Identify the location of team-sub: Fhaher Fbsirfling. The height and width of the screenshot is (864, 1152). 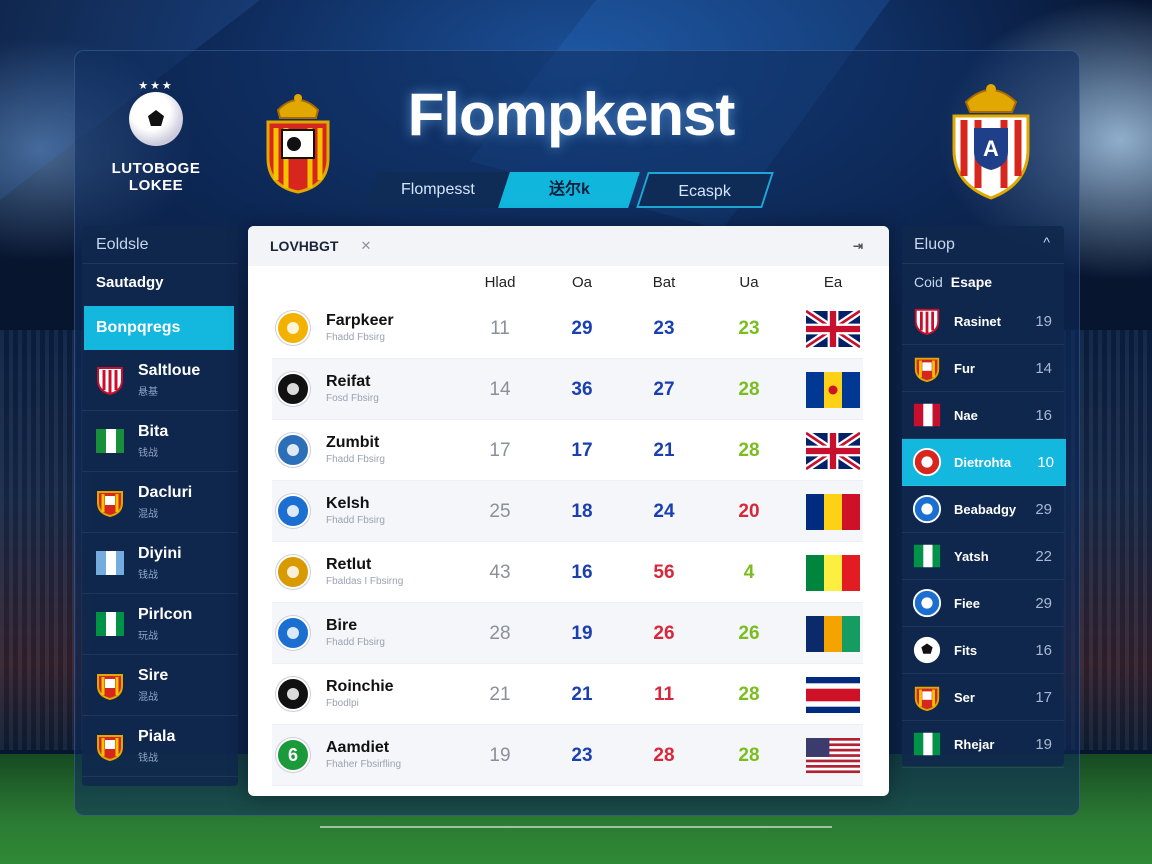
(364, 764).